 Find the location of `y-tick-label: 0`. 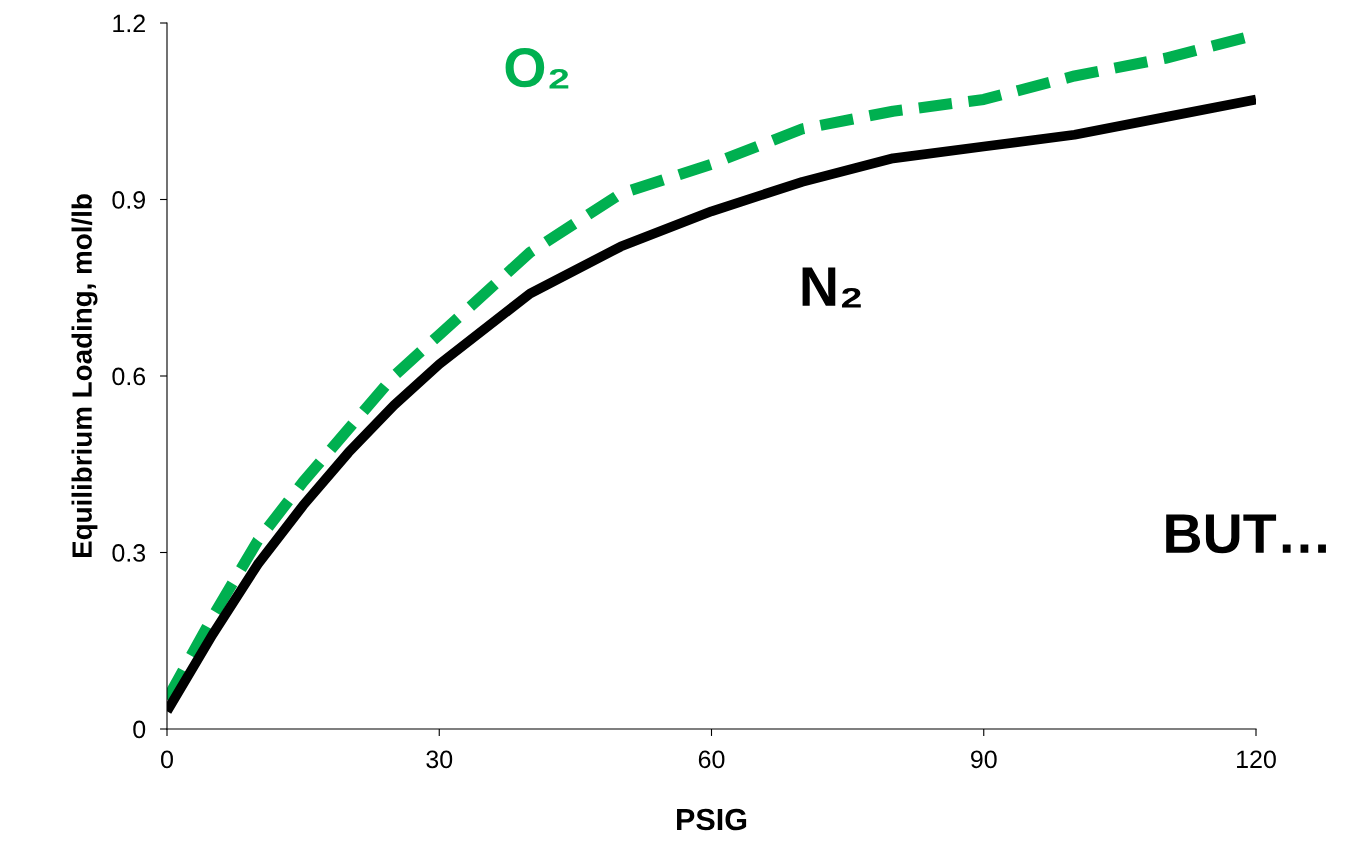

y-tick-label: 0 is located at coordinates (139, 729).